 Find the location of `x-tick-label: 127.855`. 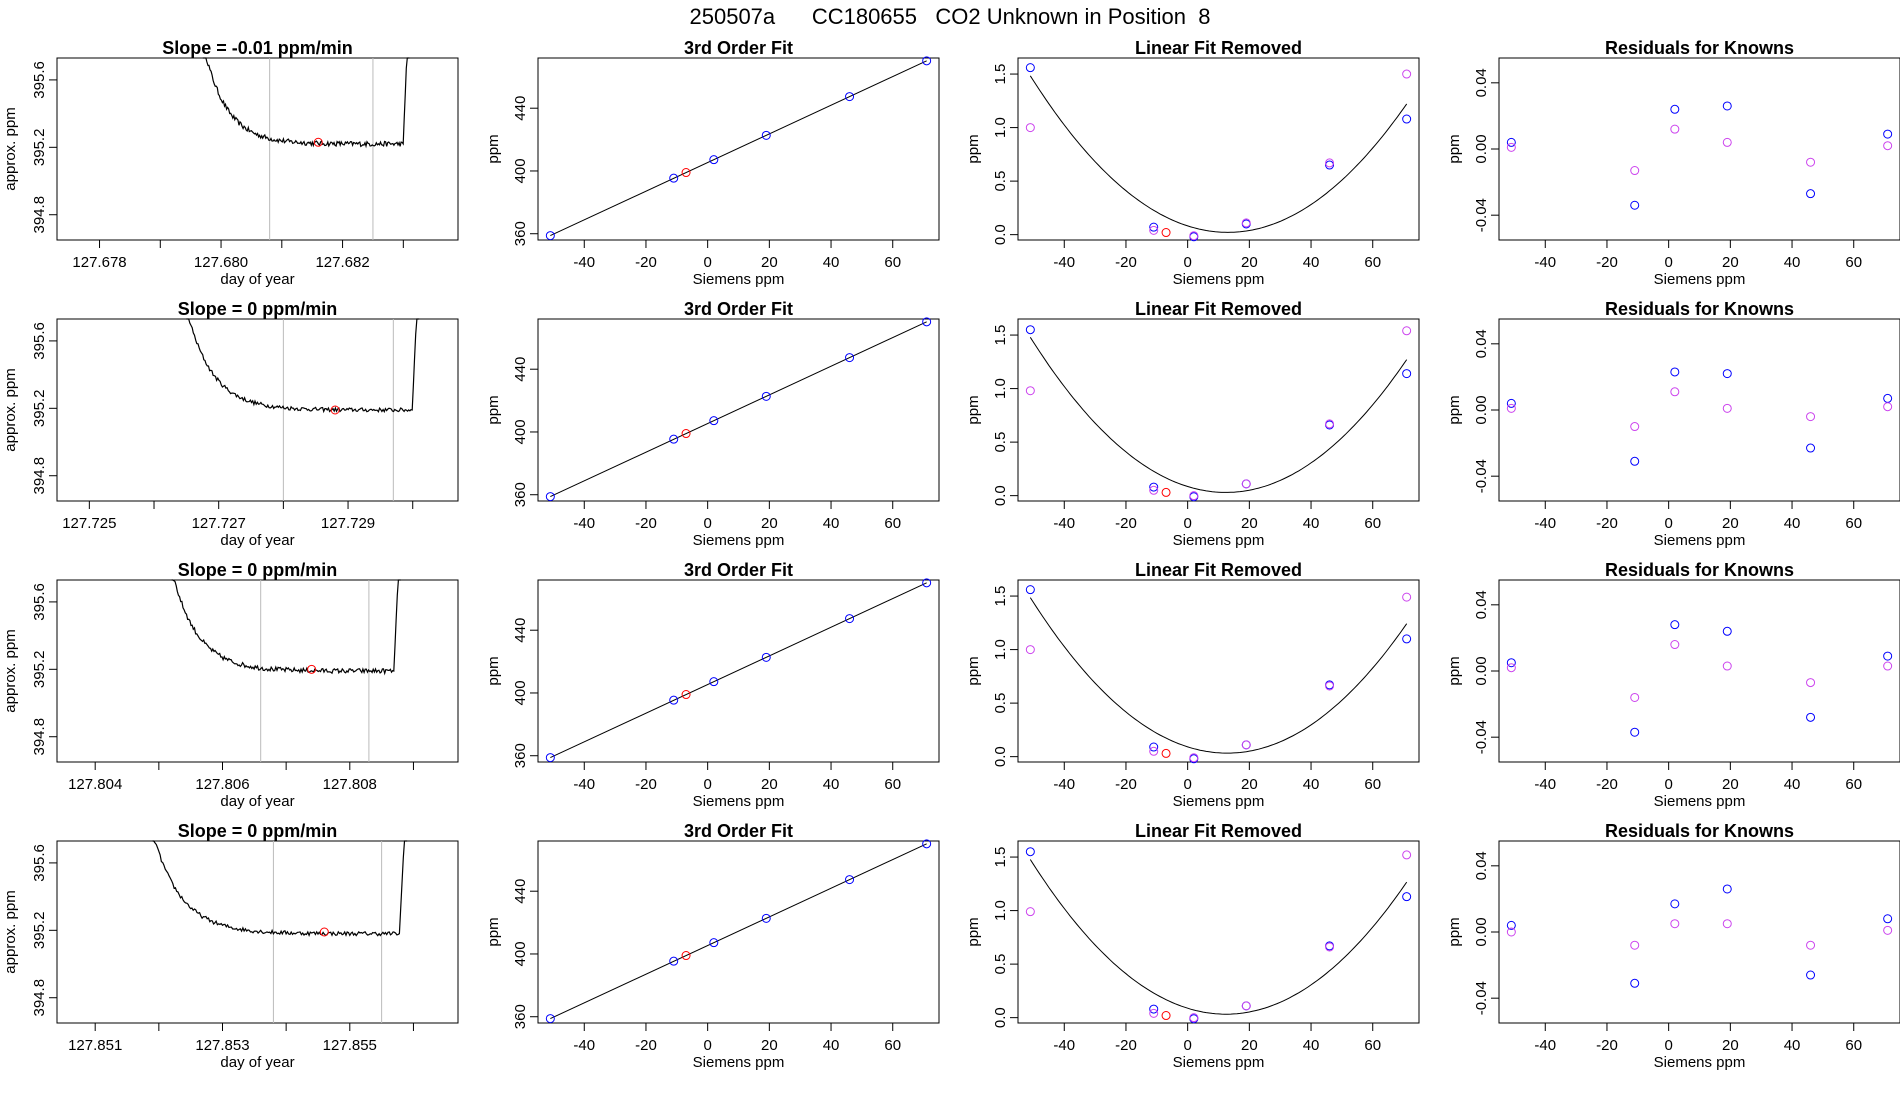

x-tick-label: 127.855 is located at coordinates (350, 1045).